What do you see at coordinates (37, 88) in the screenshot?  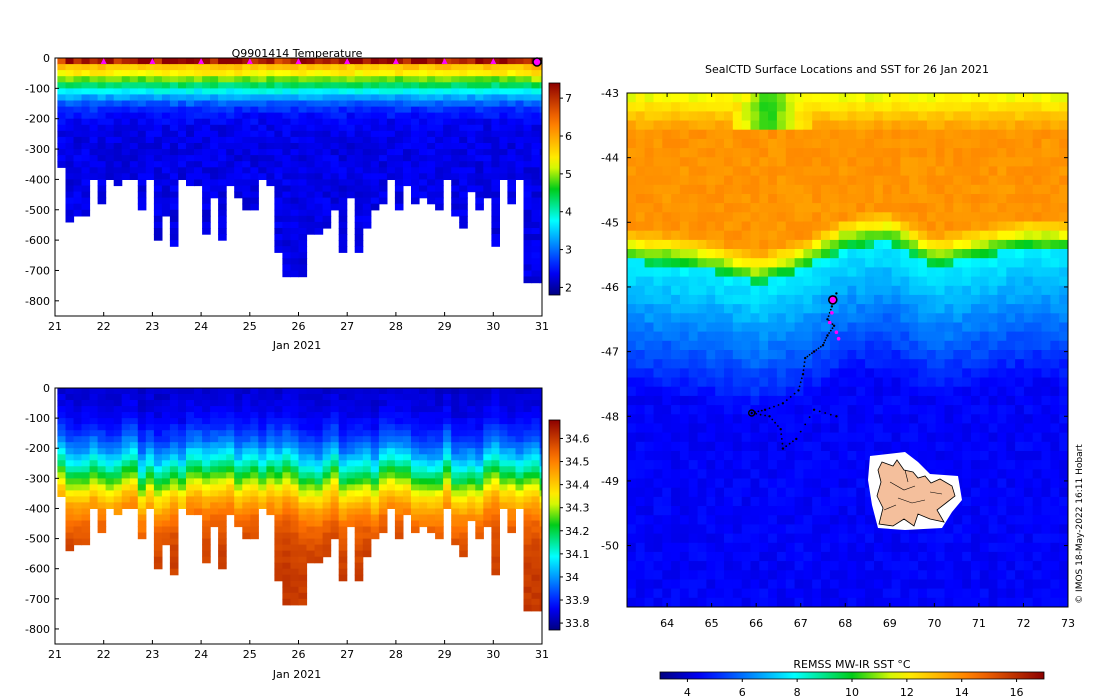 I see `temperature-y-tick-label: -100` at bounding box center [37, 88].